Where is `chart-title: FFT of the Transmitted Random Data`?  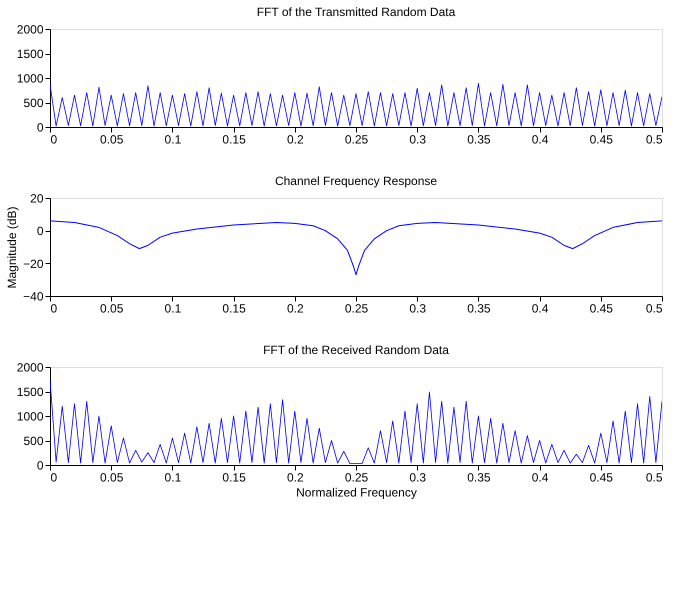
chart-title: FFT of the Transmitted Random Data is located at coordinates (356, 12).